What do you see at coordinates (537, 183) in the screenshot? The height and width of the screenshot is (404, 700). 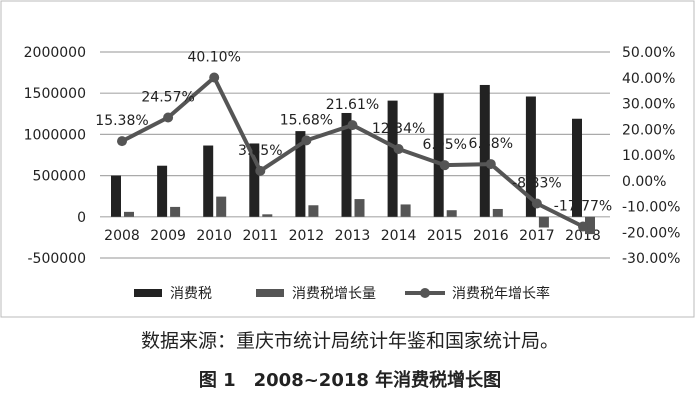 I see `data-label: -8.83%` at bounding box center [537, 183].